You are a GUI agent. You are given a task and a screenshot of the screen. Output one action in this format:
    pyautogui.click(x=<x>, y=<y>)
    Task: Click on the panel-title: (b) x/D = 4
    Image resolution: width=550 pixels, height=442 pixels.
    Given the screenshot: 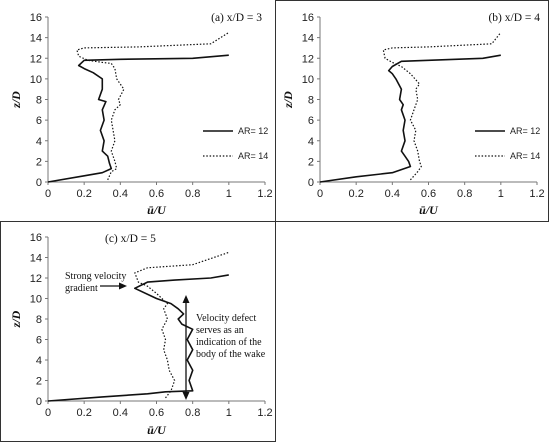 What is the action you would take?
    pyautogui.click(x=514, y=18)
    